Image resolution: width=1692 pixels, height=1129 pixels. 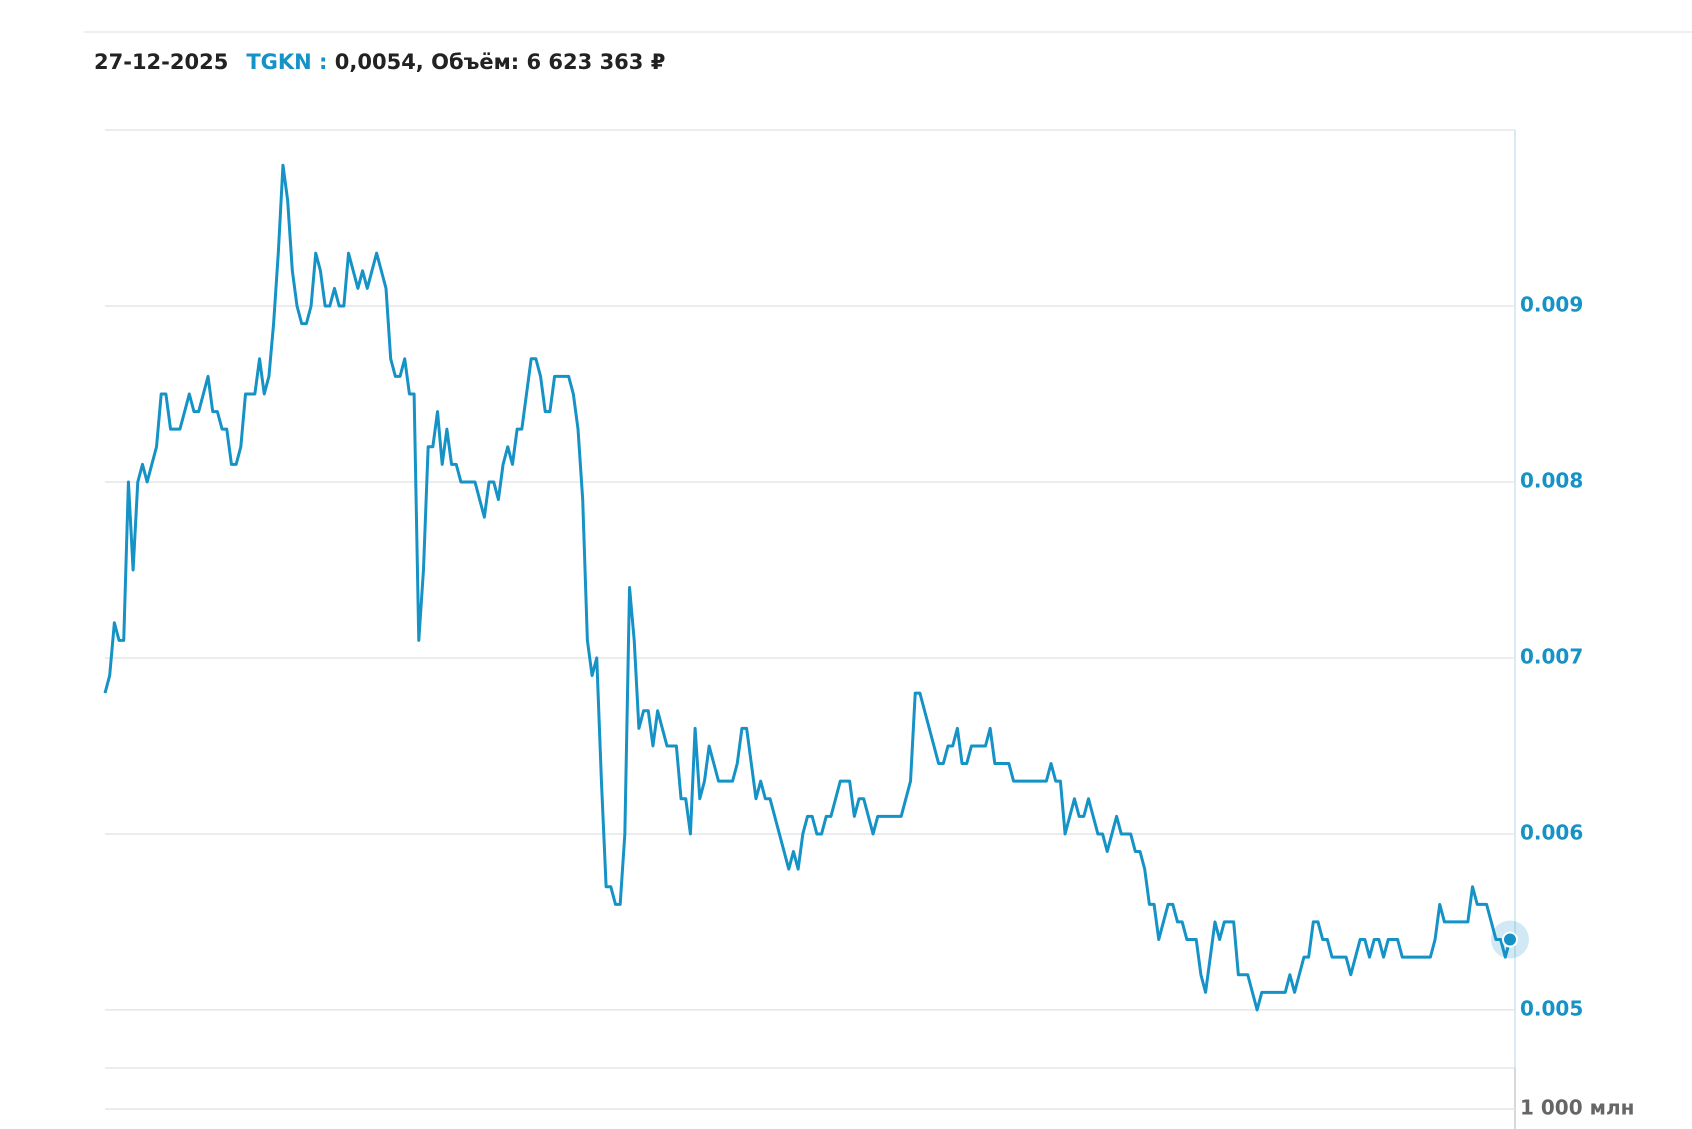 What do you see at coordinates (1577, 1108) in the screenshot?
I see `volume-tick-label: 1 000 млн` at bounding box center [1577, 1108].